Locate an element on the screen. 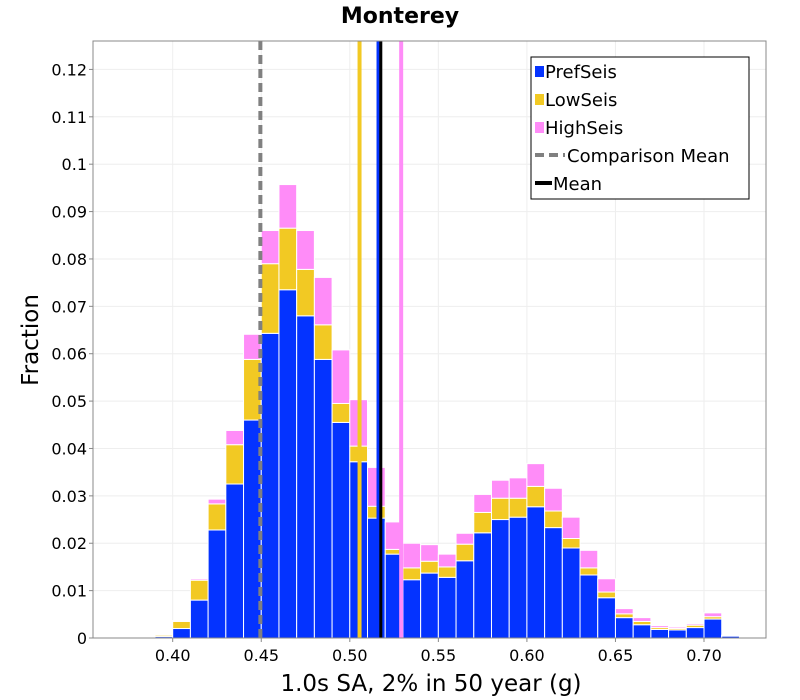 The width and height of the screenshot is (800, 700). x-tick-label: 0.40 is located at coordinates (173, 655).